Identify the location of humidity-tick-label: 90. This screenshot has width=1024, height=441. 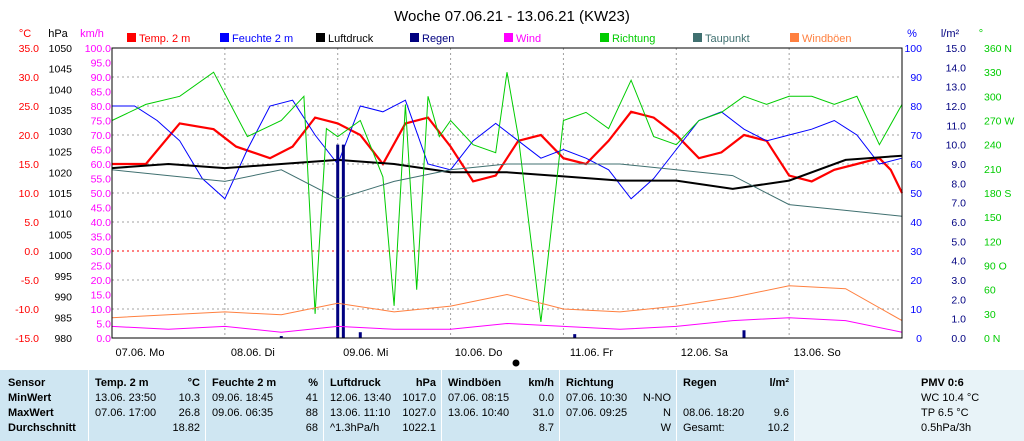
(916, 78).